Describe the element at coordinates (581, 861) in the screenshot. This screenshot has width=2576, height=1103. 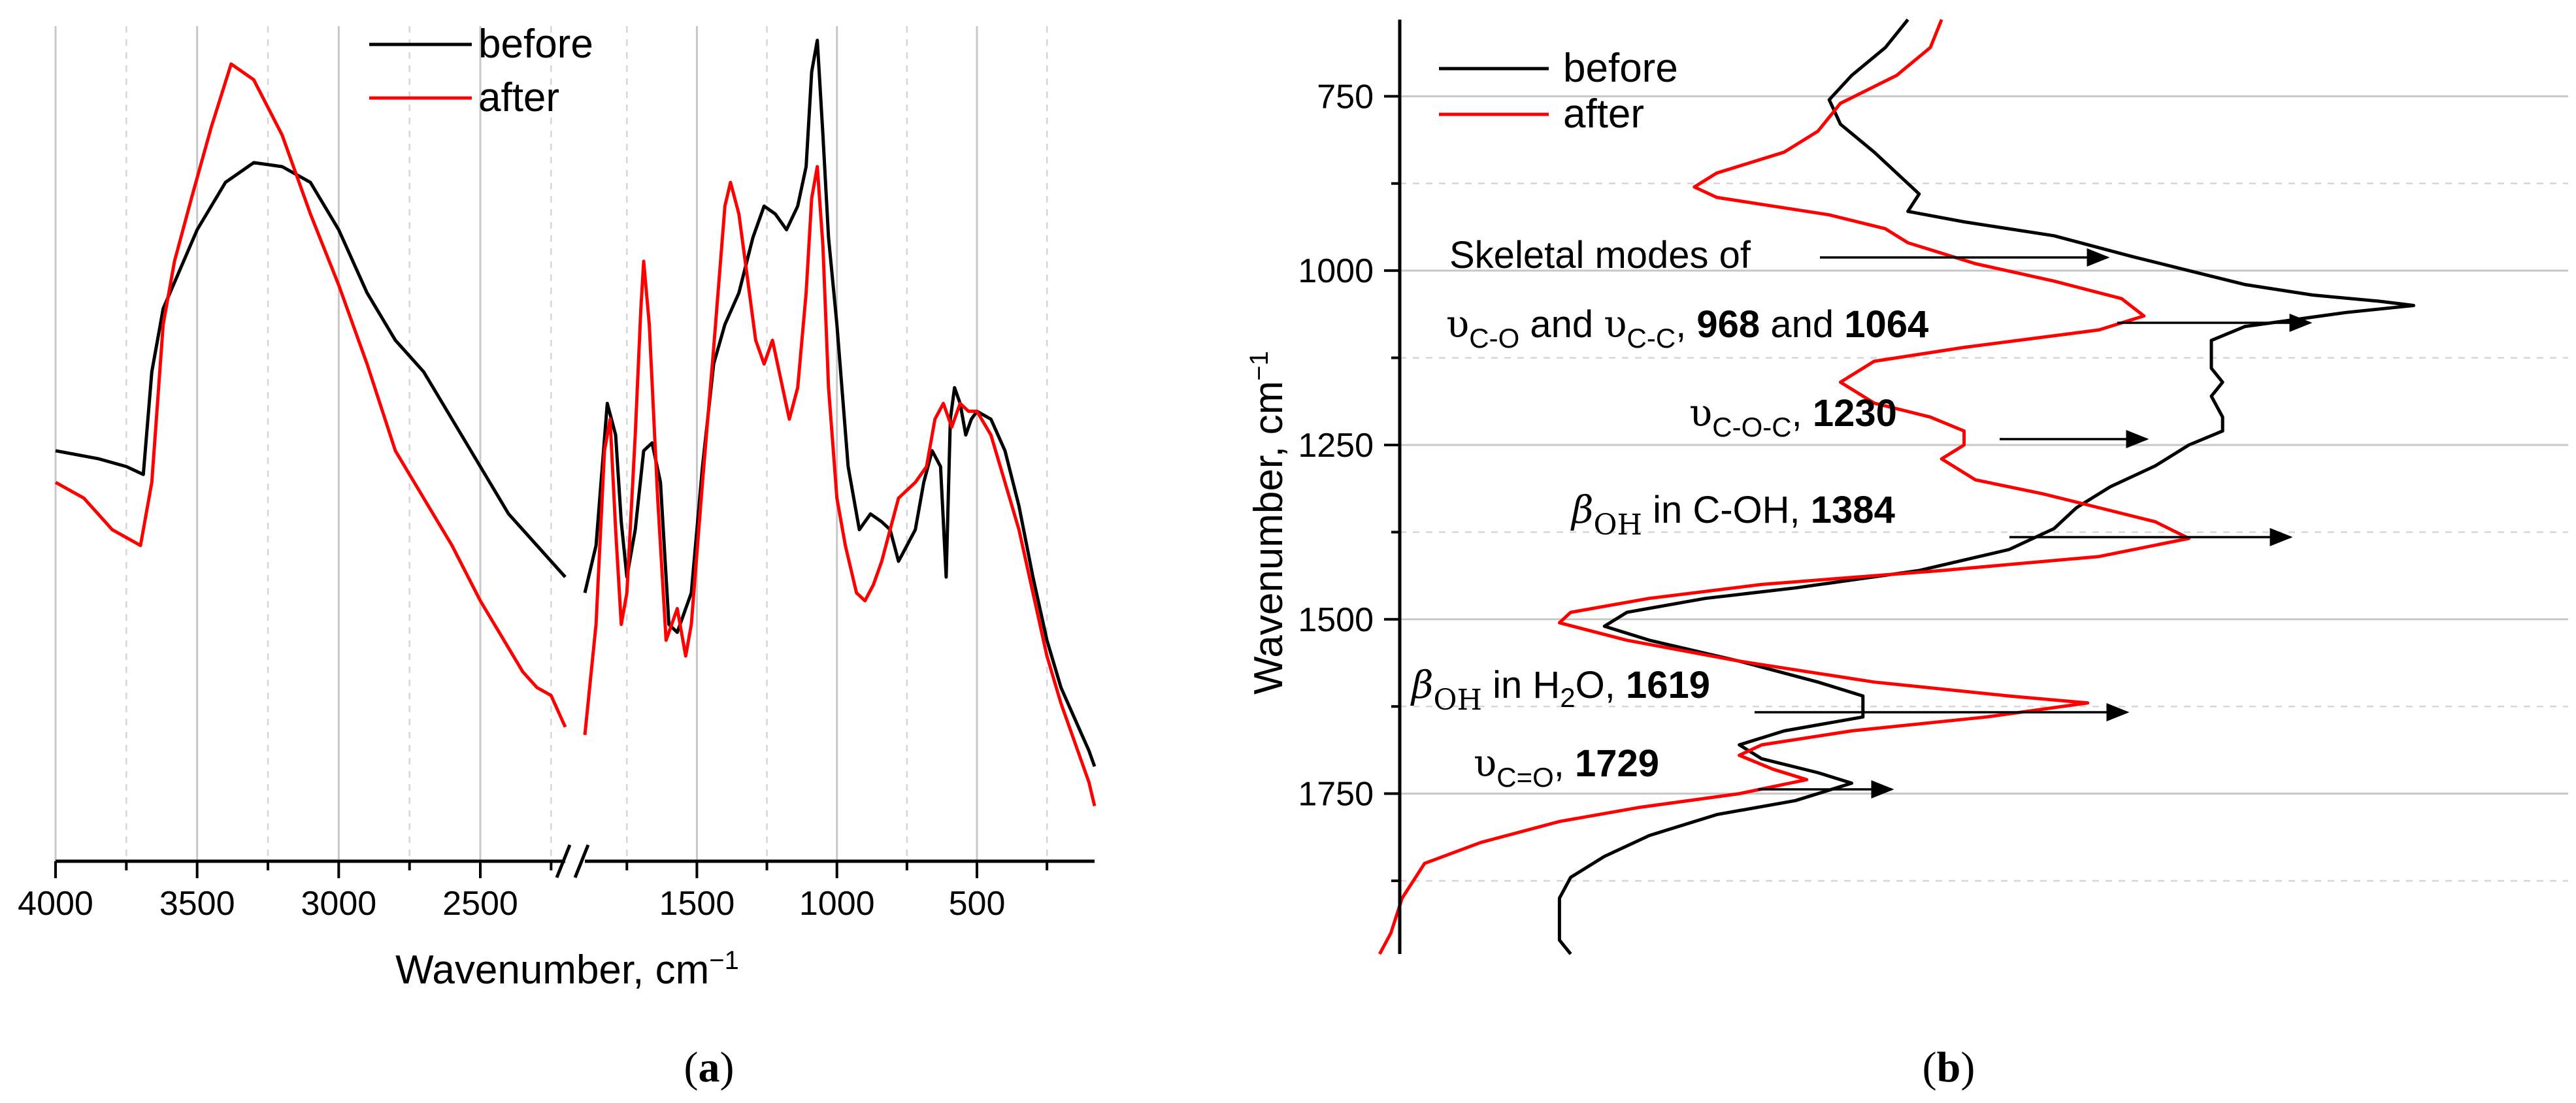
I see `chart-a-axis-break-right` at that location.